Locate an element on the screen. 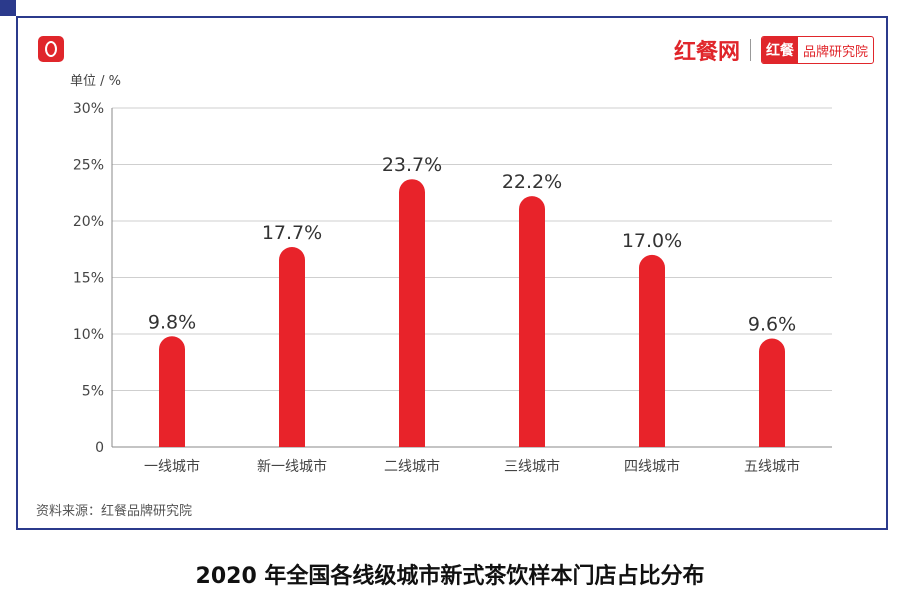 Image resolution: width=900 pixels, height=604 pixels. data-label: 9.8% is located at coordinates (172, 322).